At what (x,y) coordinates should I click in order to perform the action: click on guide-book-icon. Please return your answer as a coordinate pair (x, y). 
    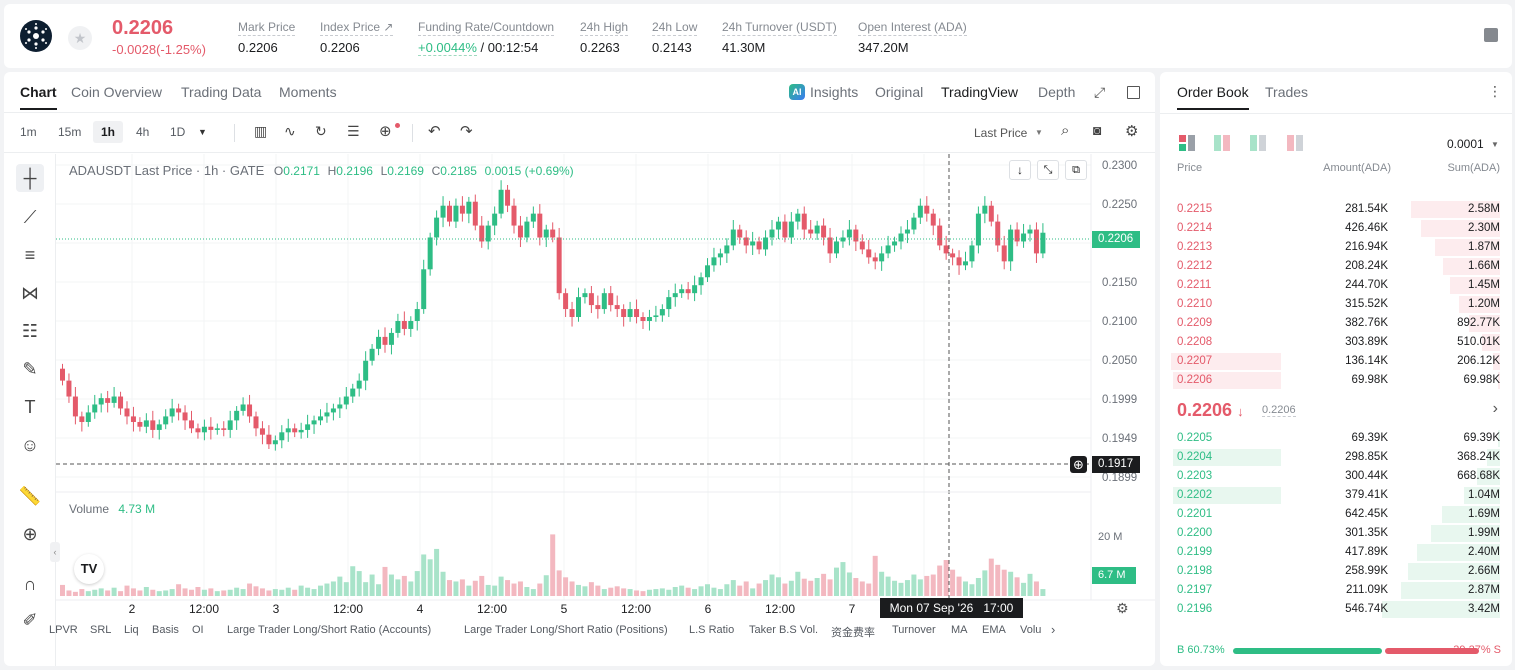
    Looking at the image, I should click on (1491, 35).